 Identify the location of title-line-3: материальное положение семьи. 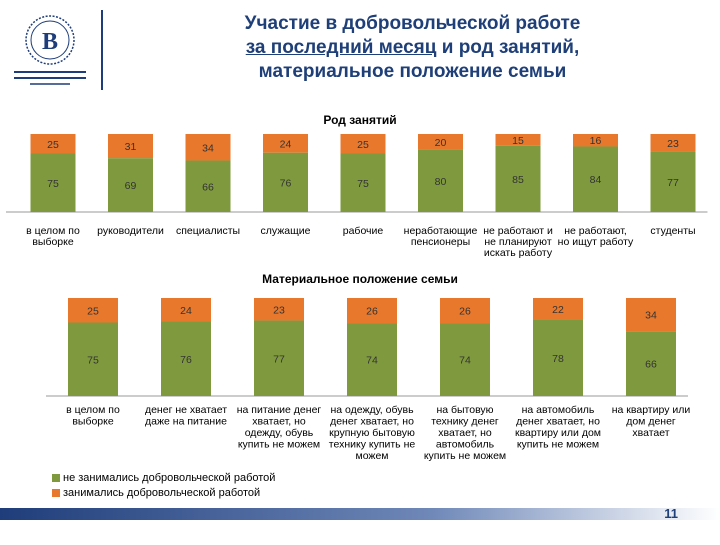
(412, 71).